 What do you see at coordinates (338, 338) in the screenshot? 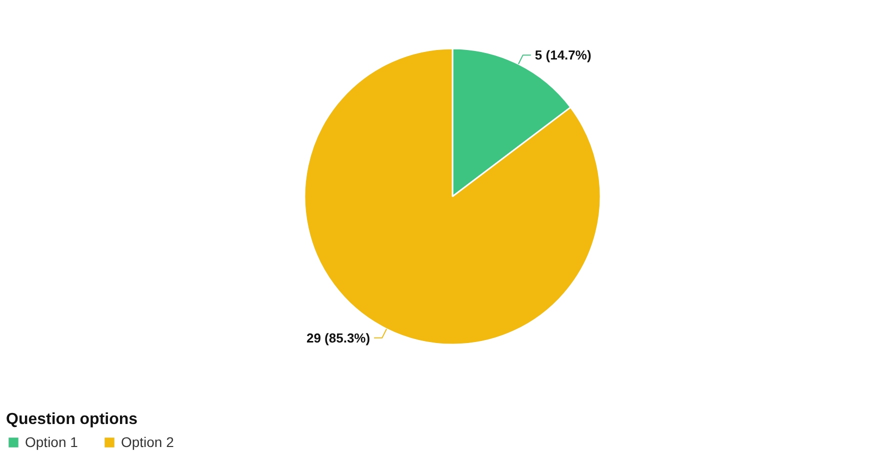
I see `data-label: 29 (85.3%)` at bounding box center [338, 338].